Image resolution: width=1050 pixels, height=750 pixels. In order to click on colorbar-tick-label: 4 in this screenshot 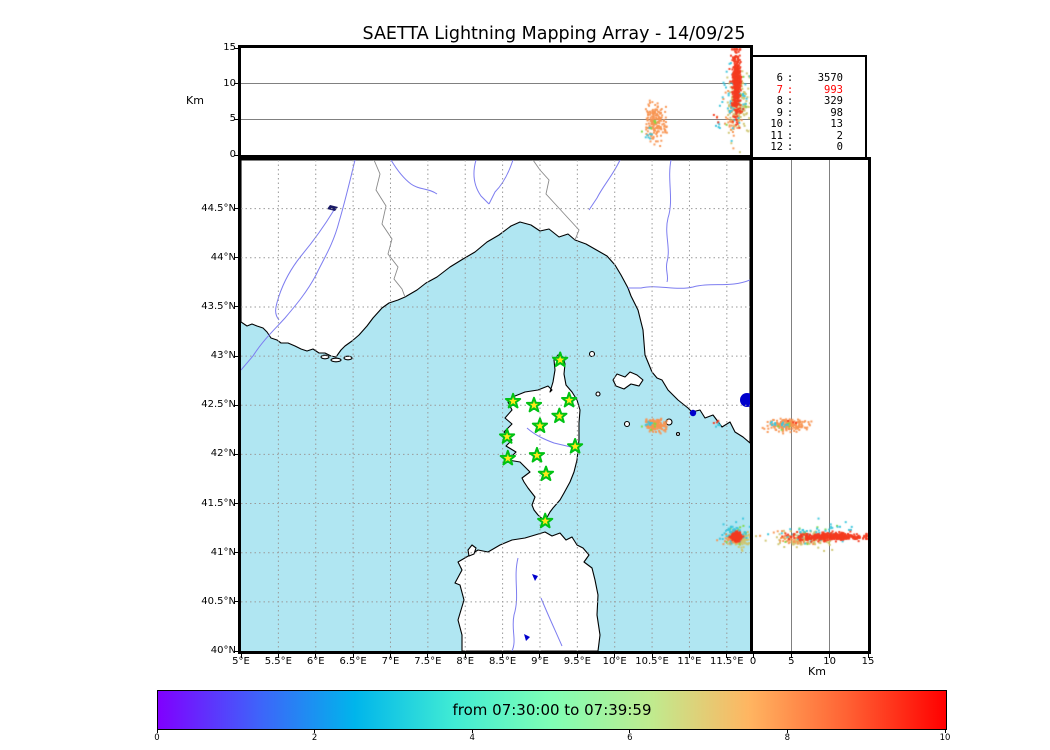, I will do `click(472, 738)`.